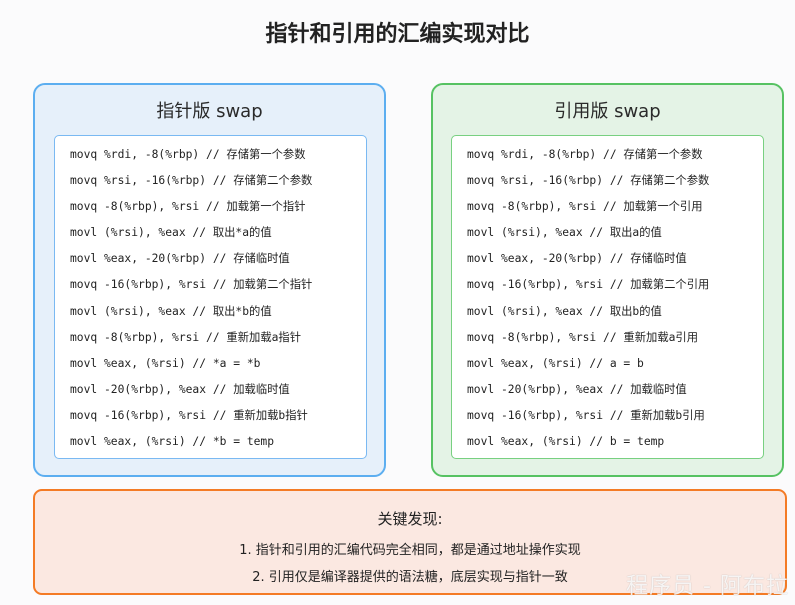  Describe the element at coordinates (165, 363) in the screenshot. I see `code-line: movl %eax, (%rsi) // *a = *b` at that location.